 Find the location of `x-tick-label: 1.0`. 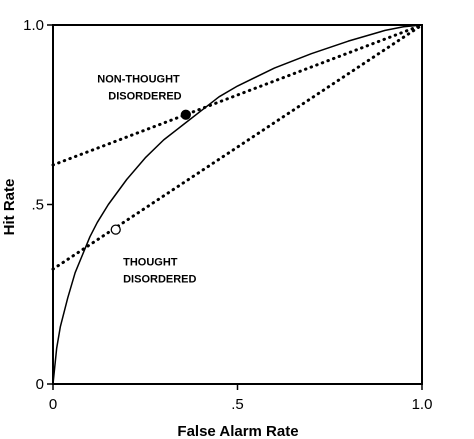

x-tick-label: 1.0 is located at coordinates (422, 404).